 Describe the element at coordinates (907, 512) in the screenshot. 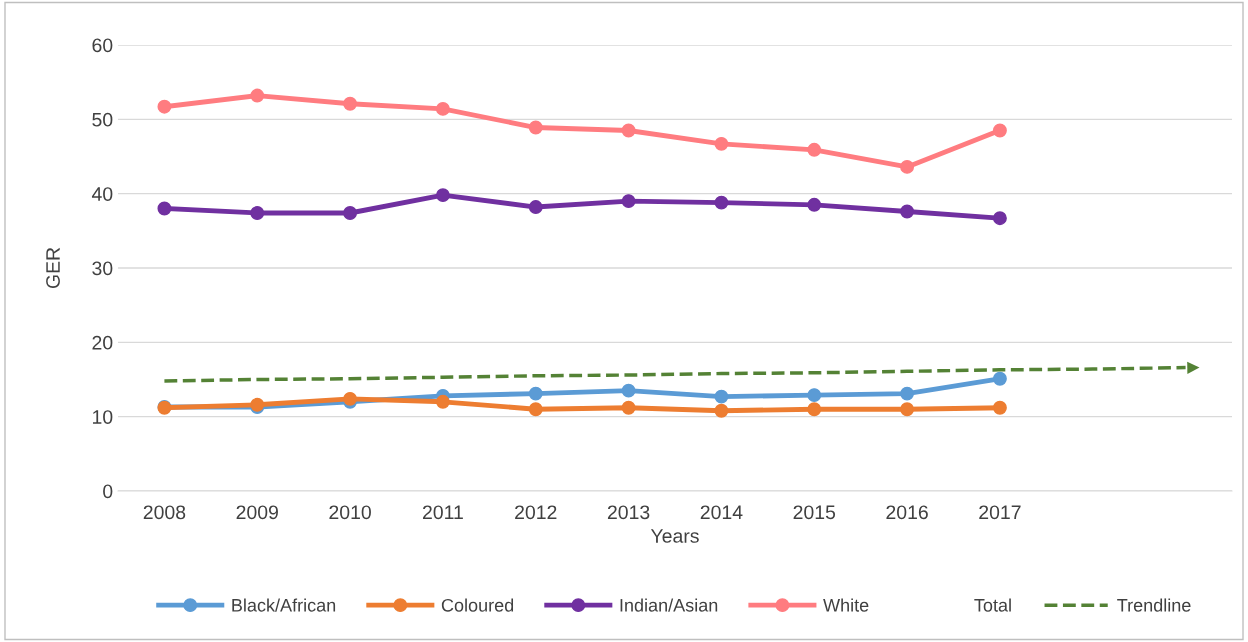

I see `x-tick-label: 2016` at that location.